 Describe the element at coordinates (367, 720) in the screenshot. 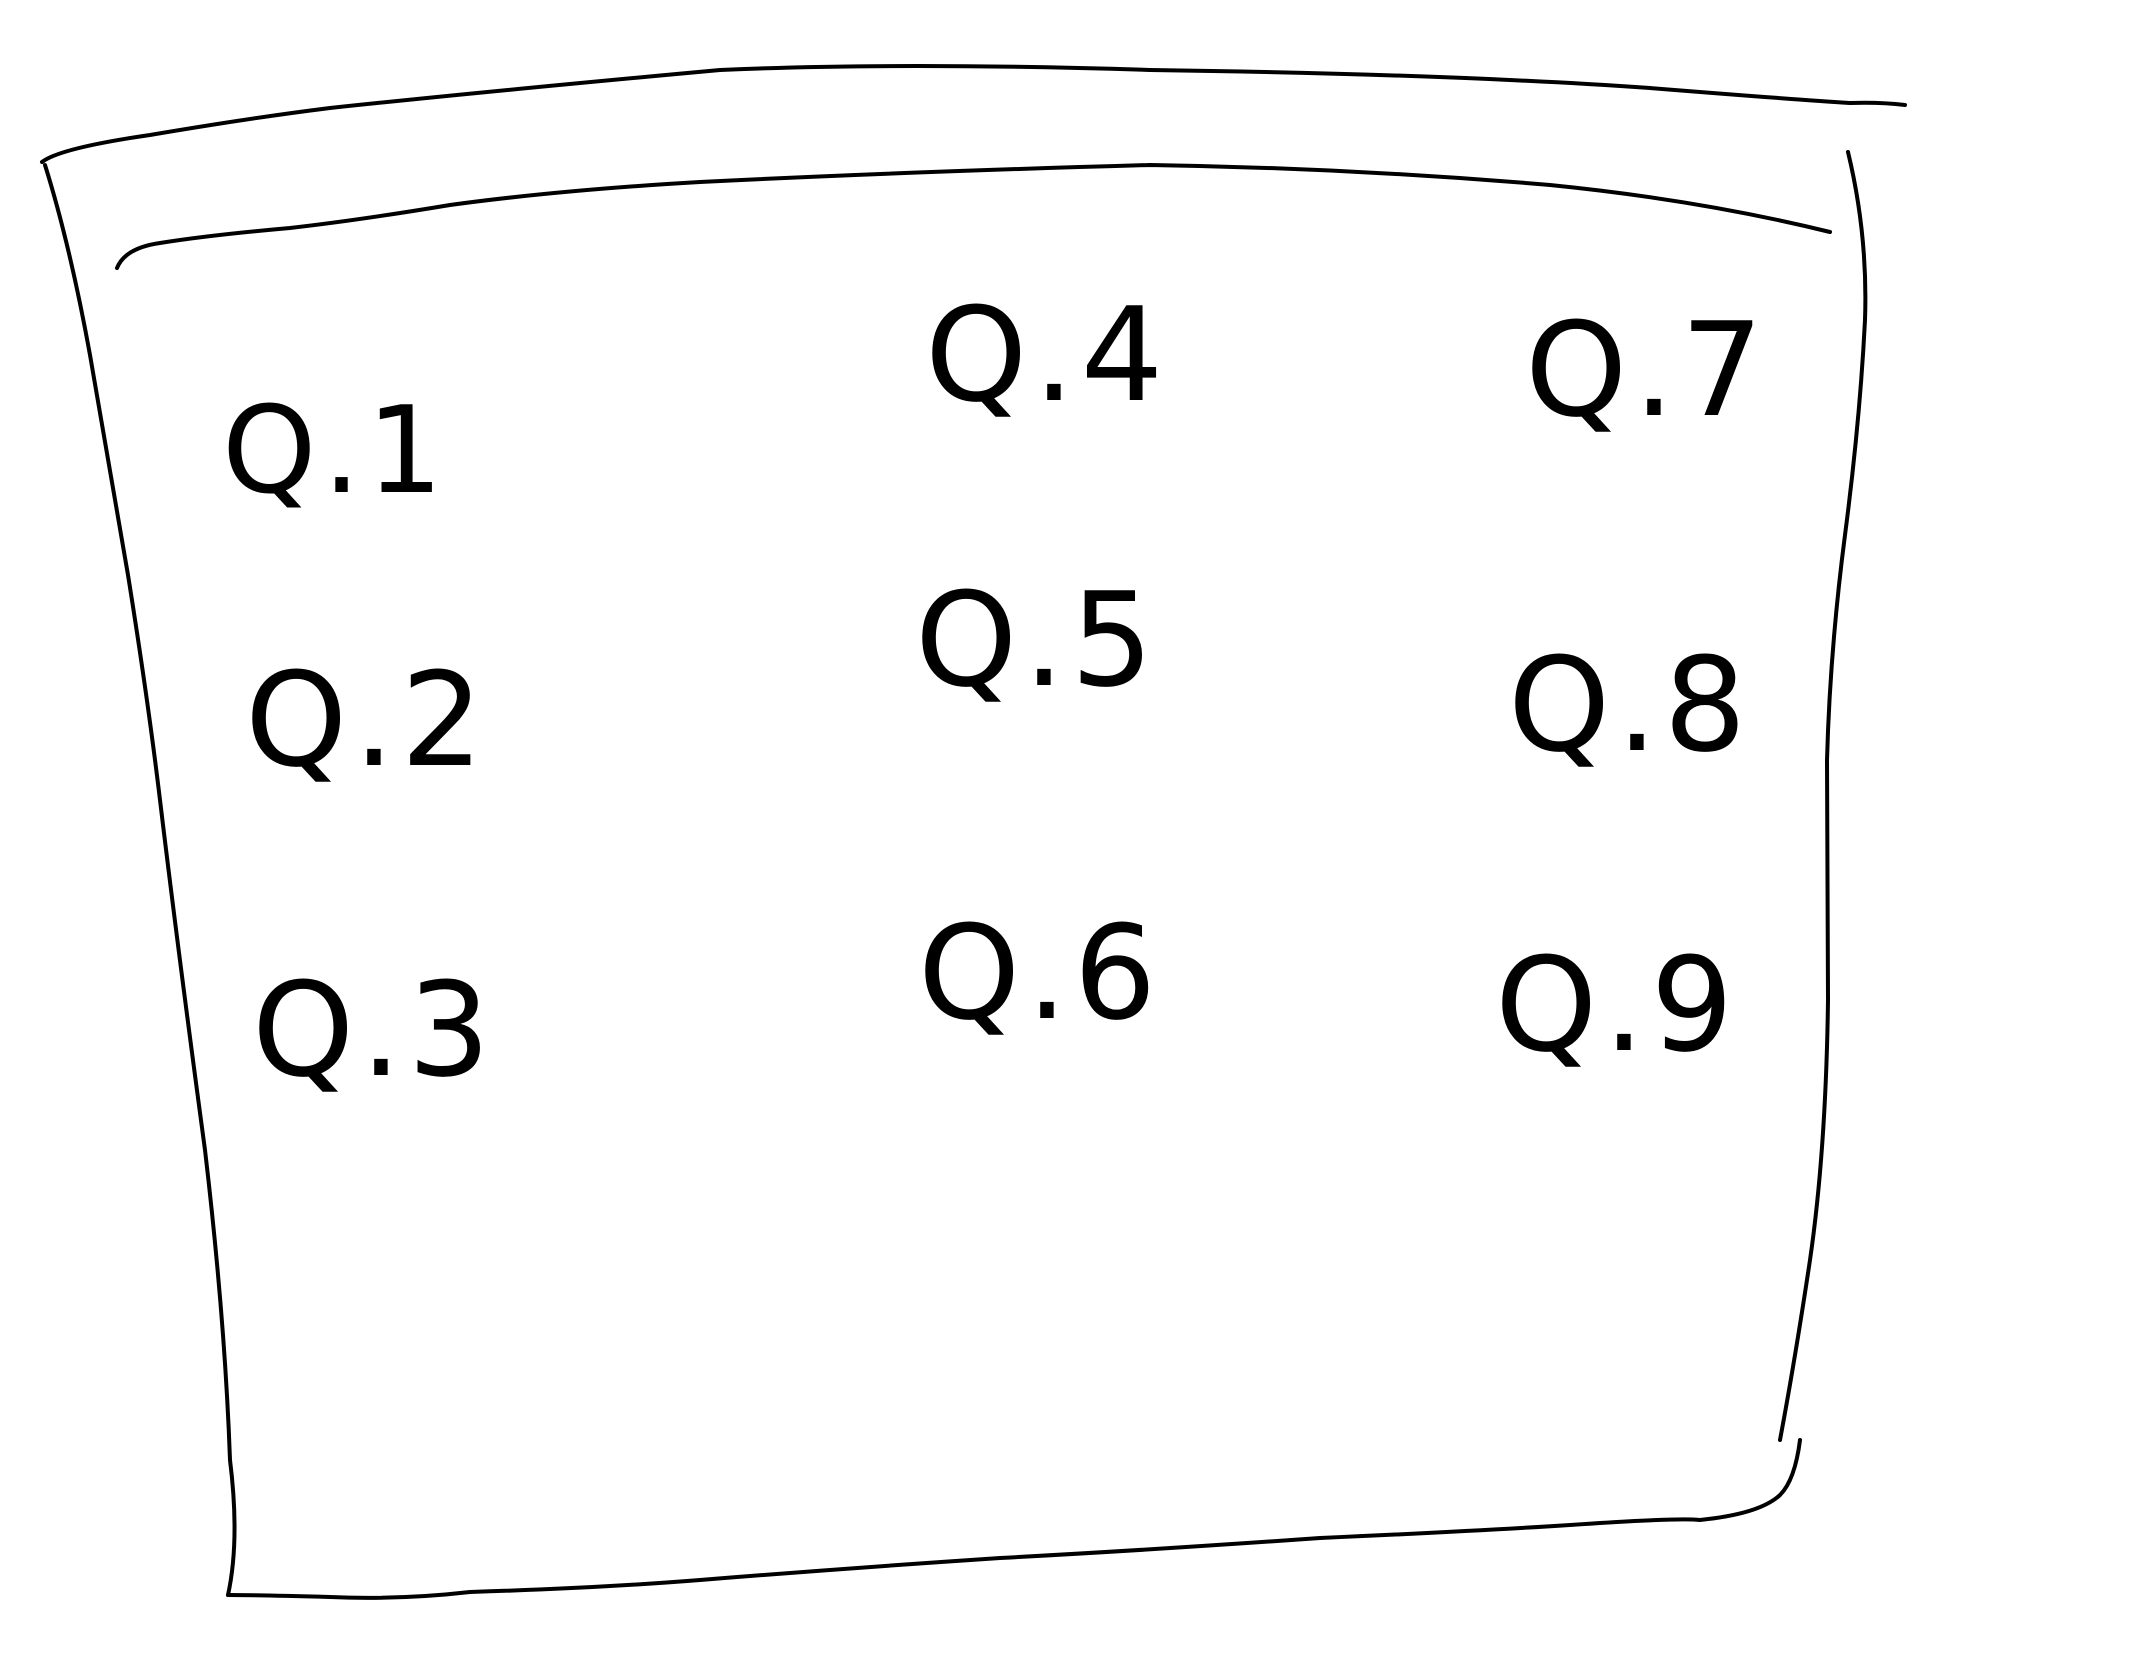

I see `question-label-2: Q.2` at that location.